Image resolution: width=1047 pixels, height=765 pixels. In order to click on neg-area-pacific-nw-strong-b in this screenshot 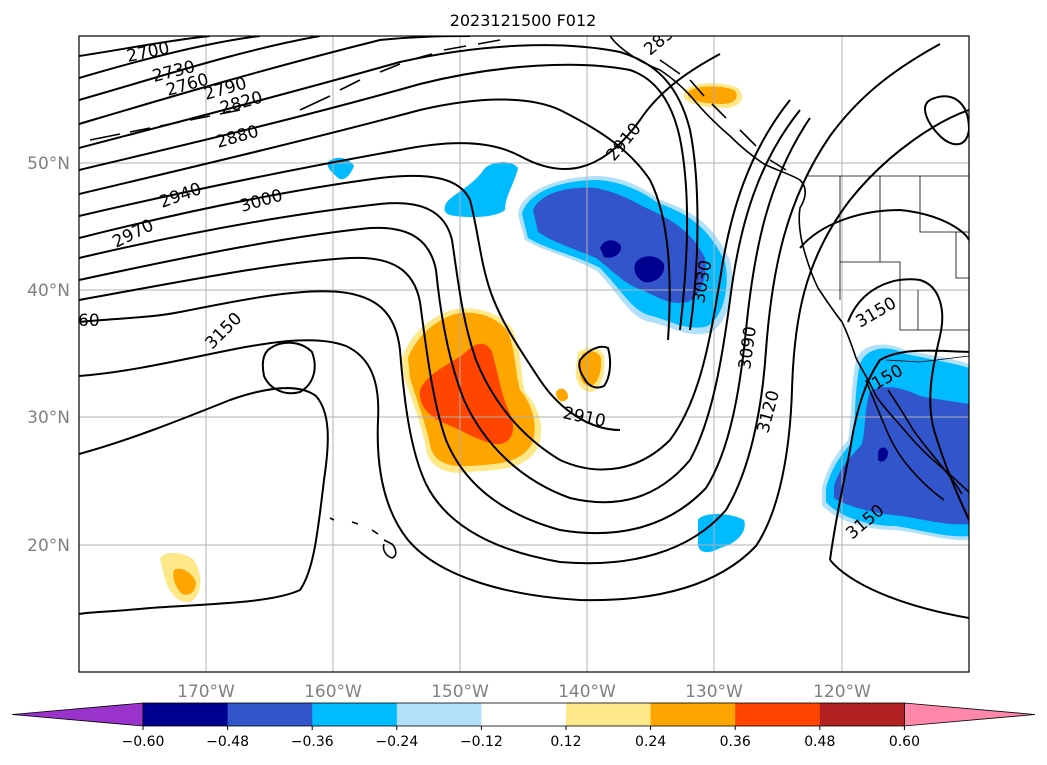, I will do `click(649, 269)`.